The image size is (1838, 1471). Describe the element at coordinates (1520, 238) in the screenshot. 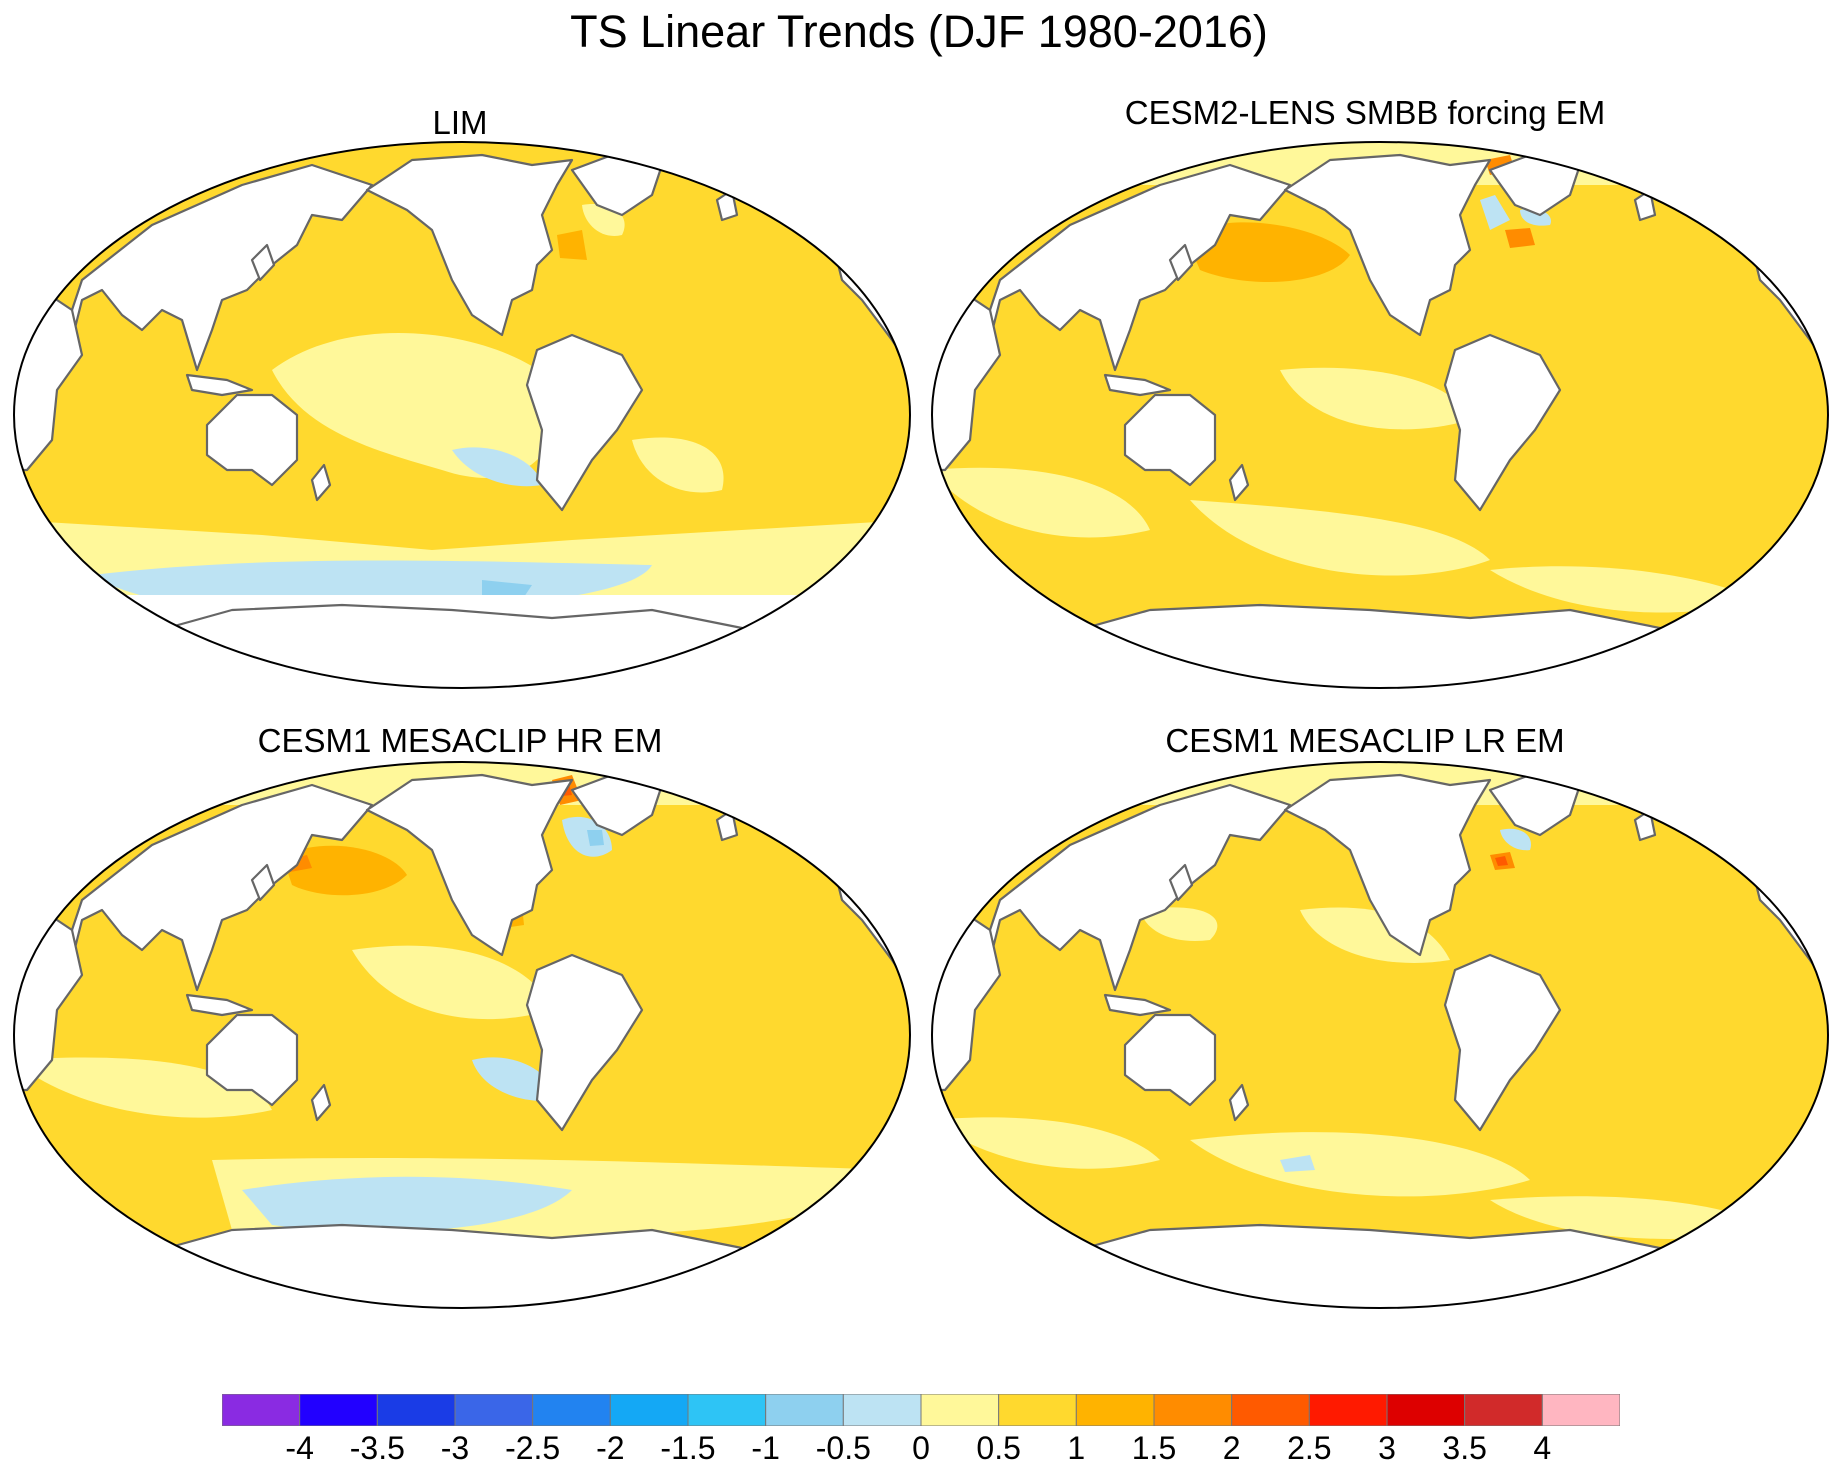

I see `anomaly-hot` at that location.